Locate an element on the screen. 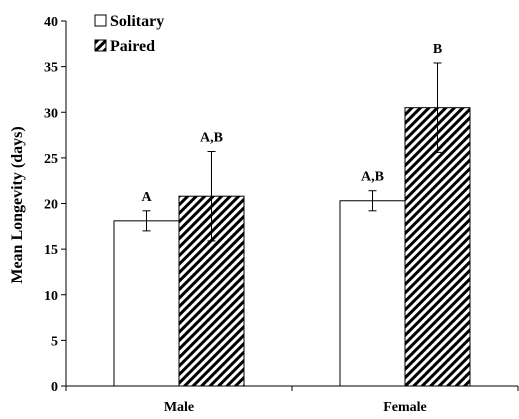  y-tick-label: 40 is located at coordinates (51, 22).